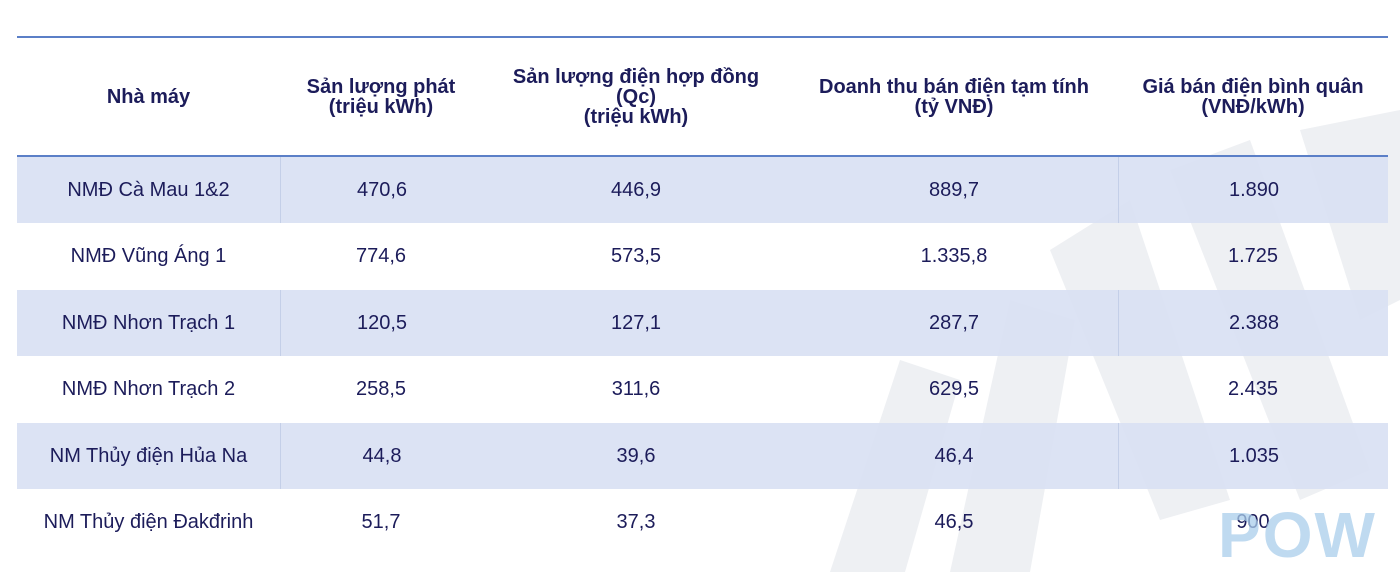 The image size is (1400, 572). Describe the element at coordinates (1253, 190) in the screenshot. I see `value-cell: 1.890` at that location.